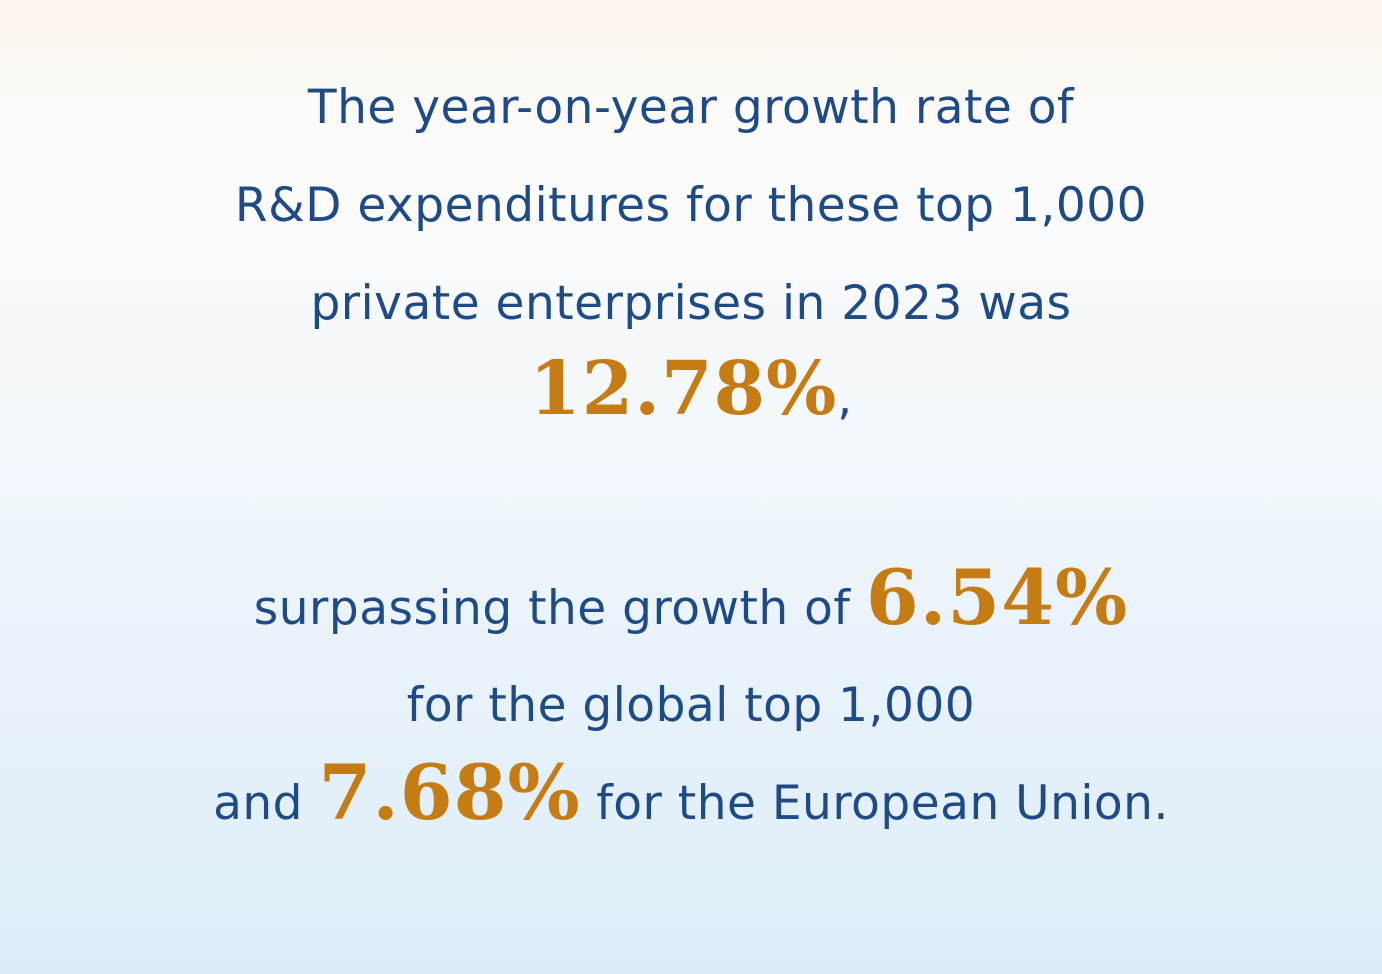 Image resolution: width=1382 pixels, height=974 pixels. I want to click on text-line-2: R&D expenditures for these top 1,000, so click(691, 205).